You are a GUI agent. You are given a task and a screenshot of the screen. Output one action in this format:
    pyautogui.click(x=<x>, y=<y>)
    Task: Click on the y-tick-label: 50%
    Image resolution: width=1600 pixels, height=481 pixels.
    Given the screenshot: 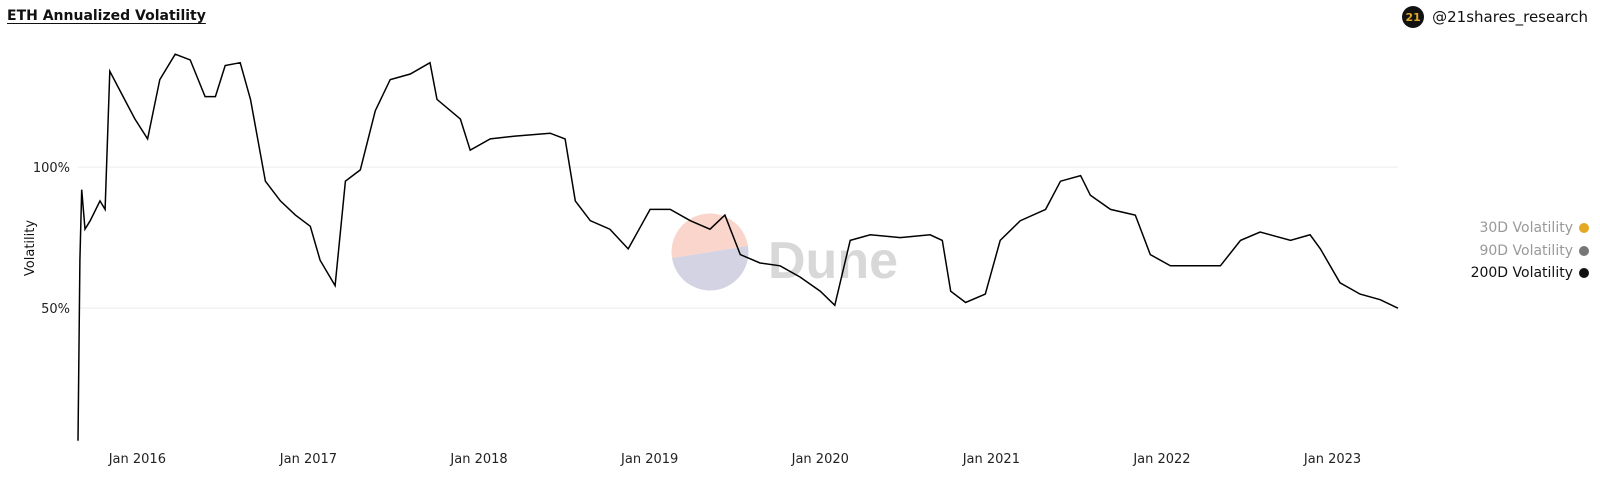 What is the action you would take?
    pyautogui.click(x=55, y=309)
    